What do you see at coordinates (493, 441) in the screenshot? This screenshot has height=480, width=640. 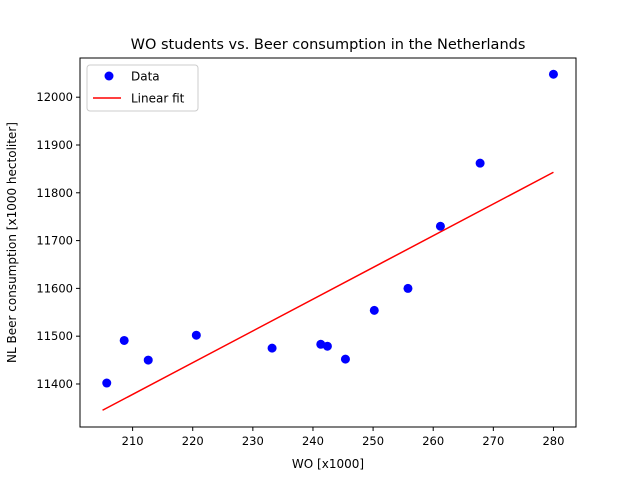 I see `x-tick-label: 270` at bounding box center [493, 441].